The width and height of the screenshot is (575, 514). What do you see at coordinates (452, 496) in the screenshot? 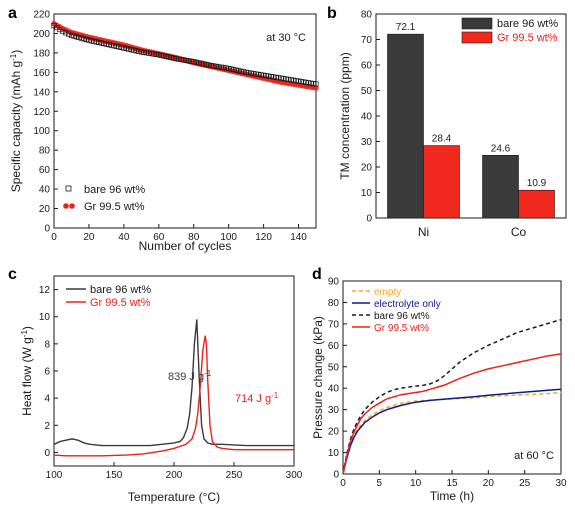
I see `x-axis-label: Time (h)` at bounding box center [452, 496].